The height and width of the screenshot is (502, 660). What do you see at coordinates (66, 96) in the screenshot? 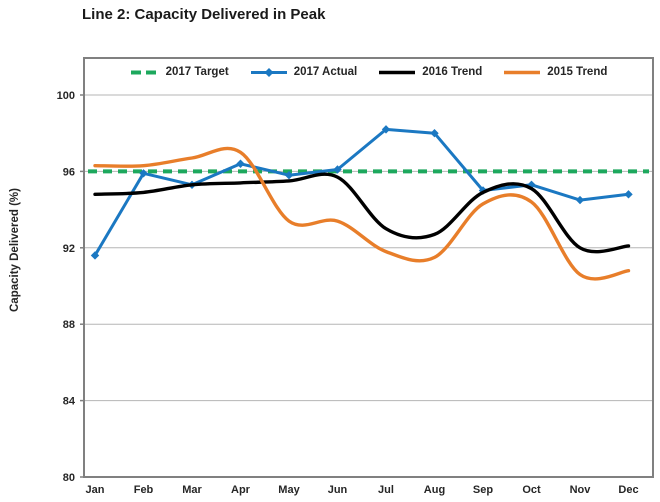
I see `y-tick-label: 100` at bounding box center [66, 96].